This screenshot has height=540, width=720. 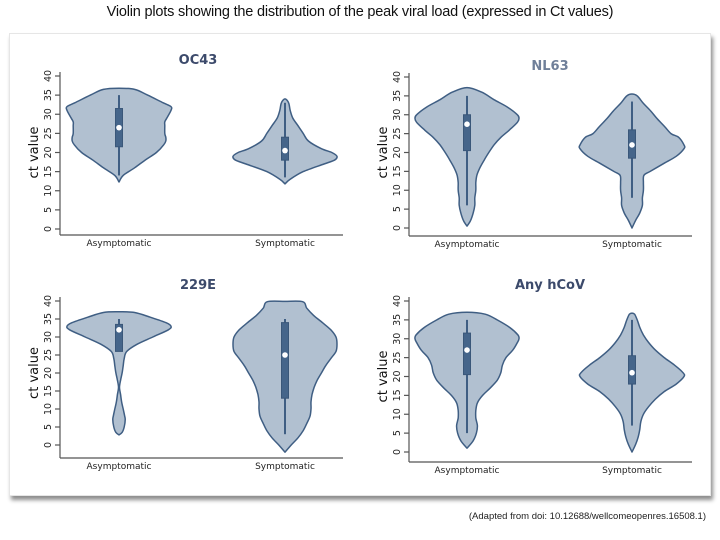 What do you see at coordinates (198, 60) in the screenshot?
I see `chart-title: OC43` at bounding box center [198, 60].